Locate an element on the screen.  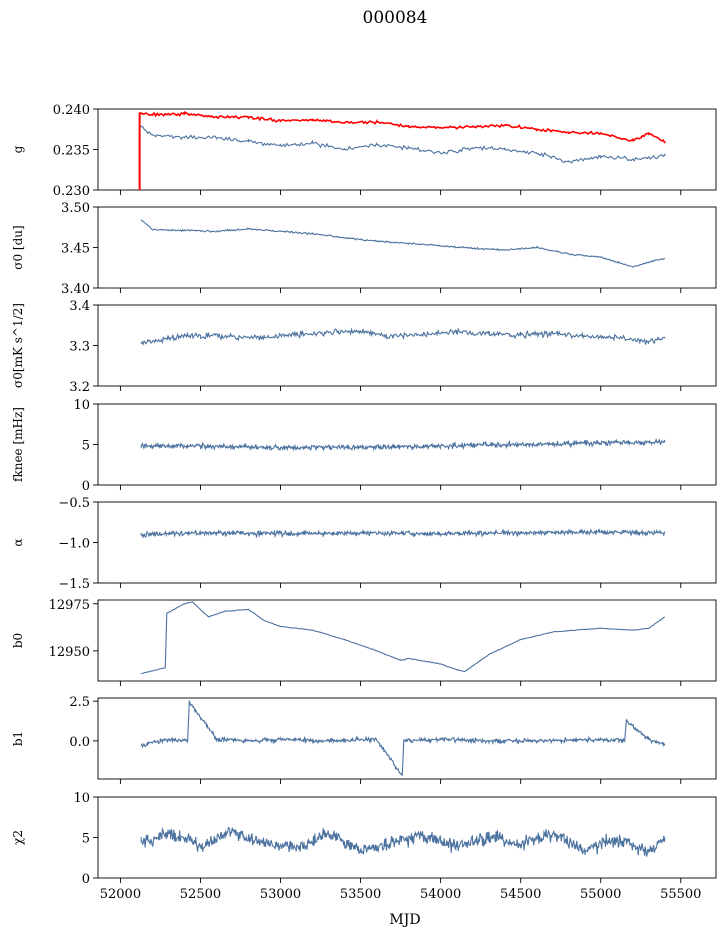
x-tick-label: 54000 is located at coordinates (440, 894).